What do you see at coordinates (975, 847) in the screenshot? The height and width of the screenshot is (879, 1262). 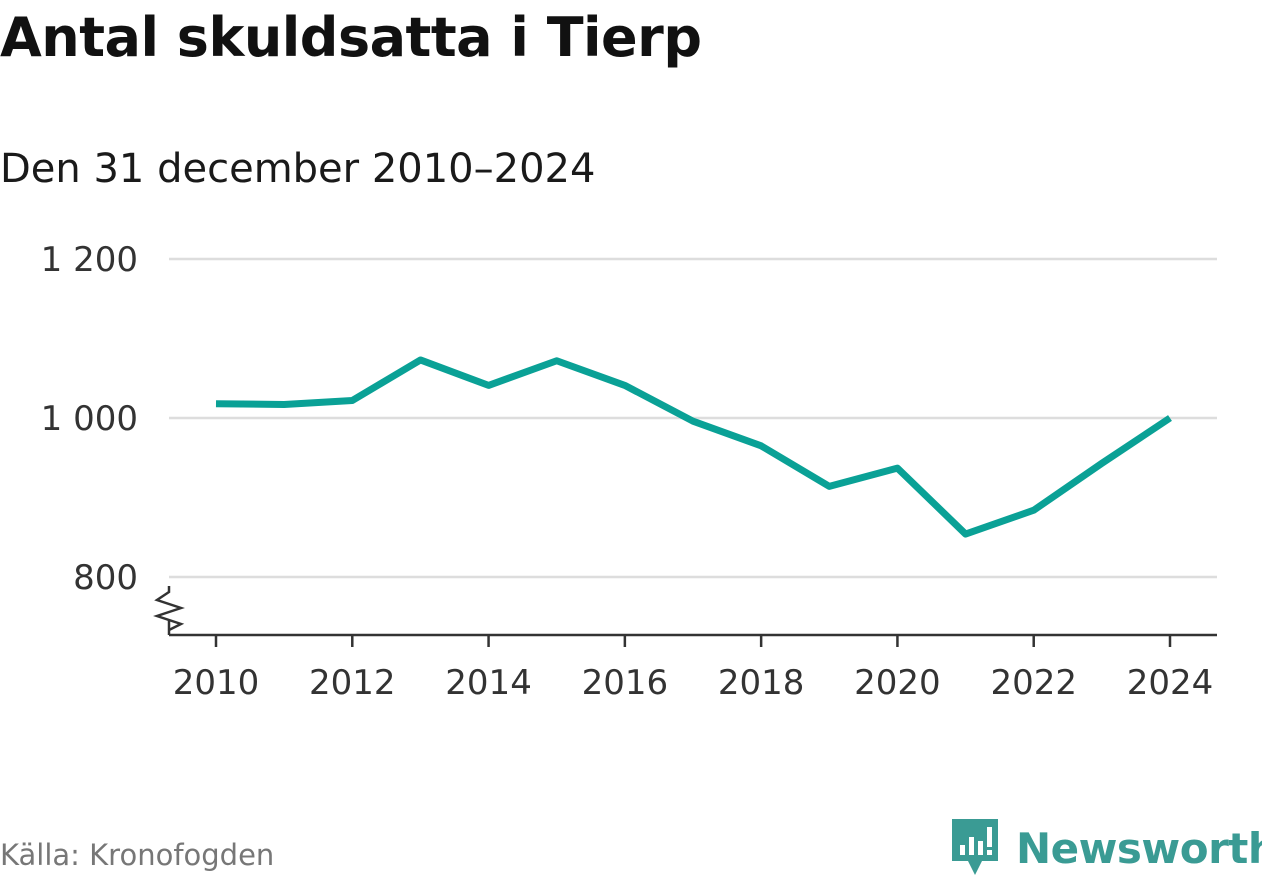 I see `newsworthy-logo-icon` at bounding box center [975, 847].